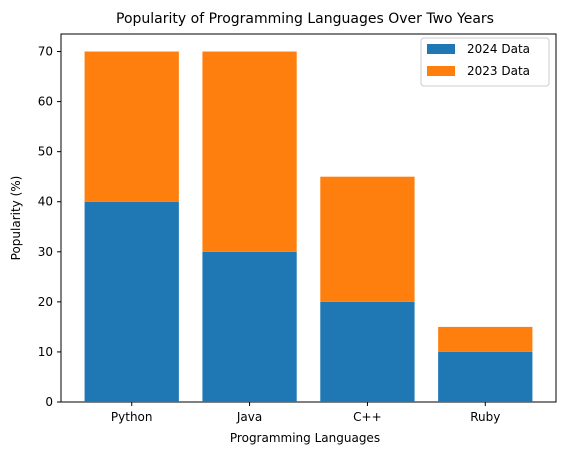 This screenshot has width=562, height=455. I want to click on bar-ruby-2023, so click(485, 339).